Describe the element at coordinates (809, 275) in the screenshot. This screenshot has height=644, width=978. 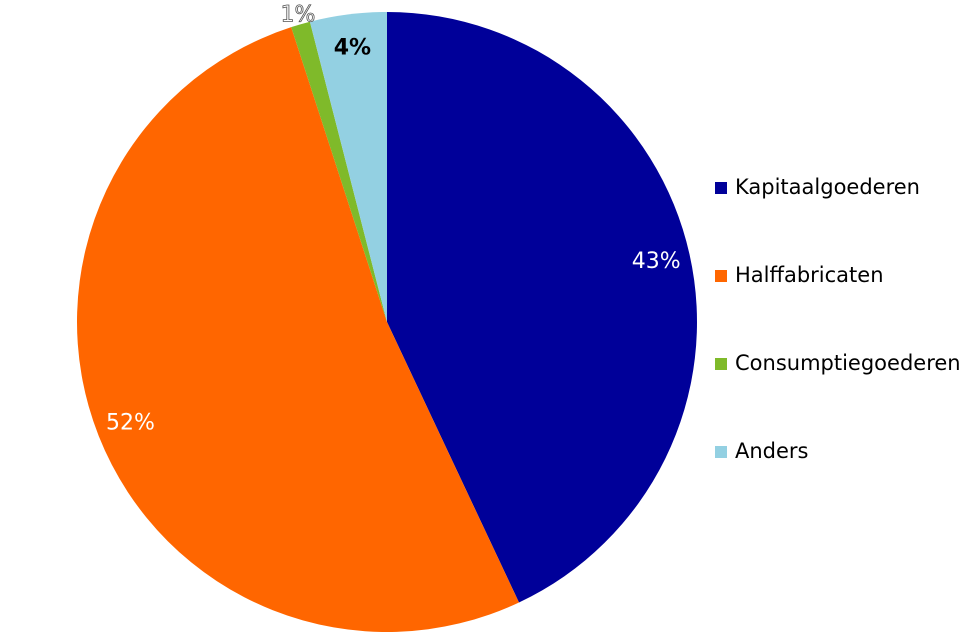
I see `legend-label: Halffabricaten` at that location.